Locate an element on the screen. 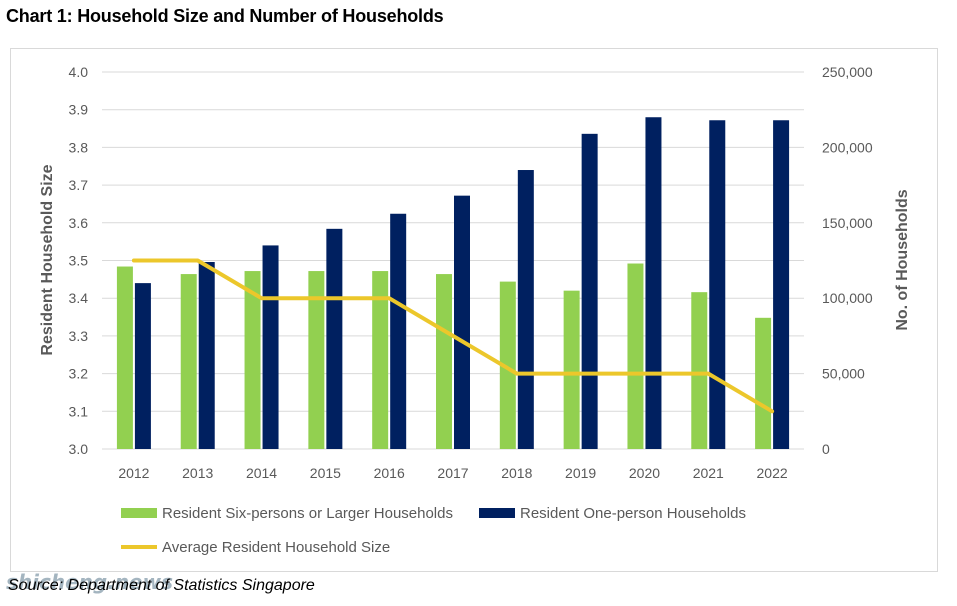 Image resolution: width=957 pixels, height=606 pixels. x-tick-label: 2015 is located at coordinates (325, 473).